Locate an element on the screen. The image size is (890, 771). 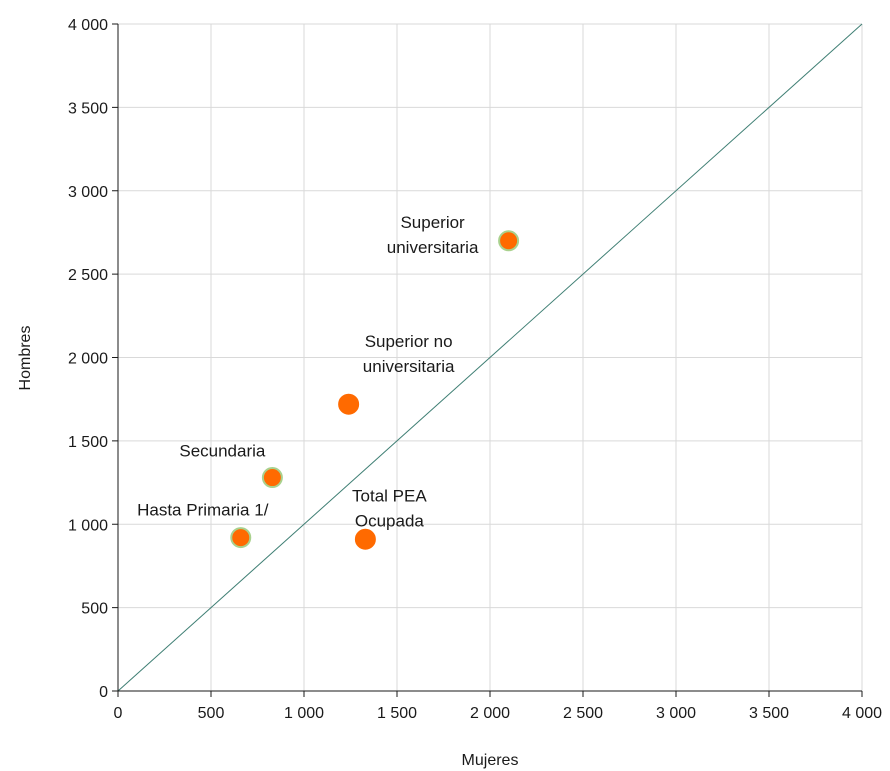
x-axis-title: Mujeres is located at coordinates (490, 760).